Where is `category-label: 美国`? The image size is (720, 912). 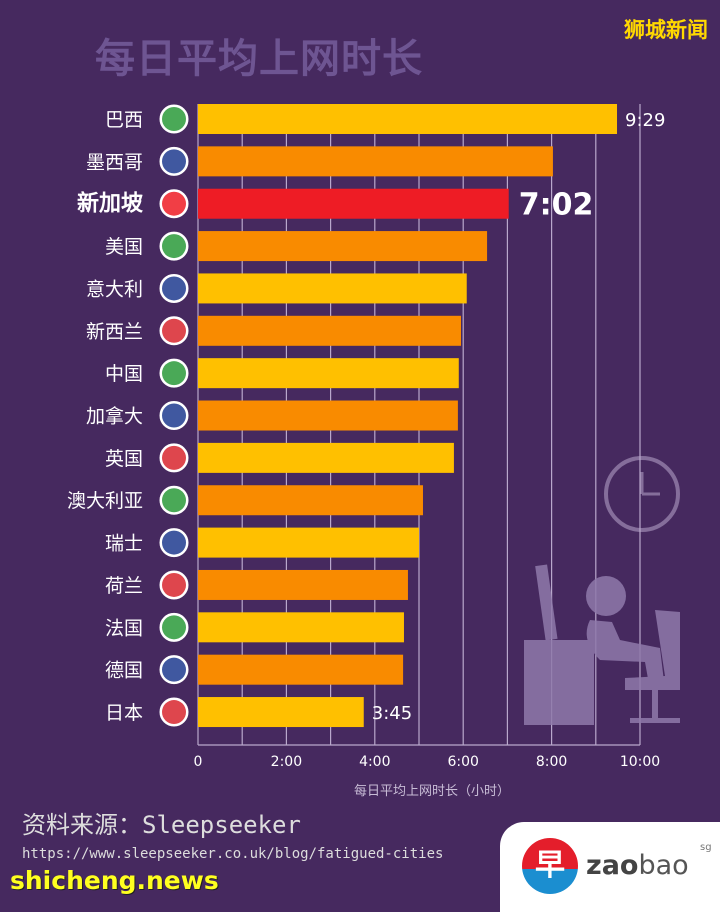 category-label: 美国 is located at coordinates (124, 247).